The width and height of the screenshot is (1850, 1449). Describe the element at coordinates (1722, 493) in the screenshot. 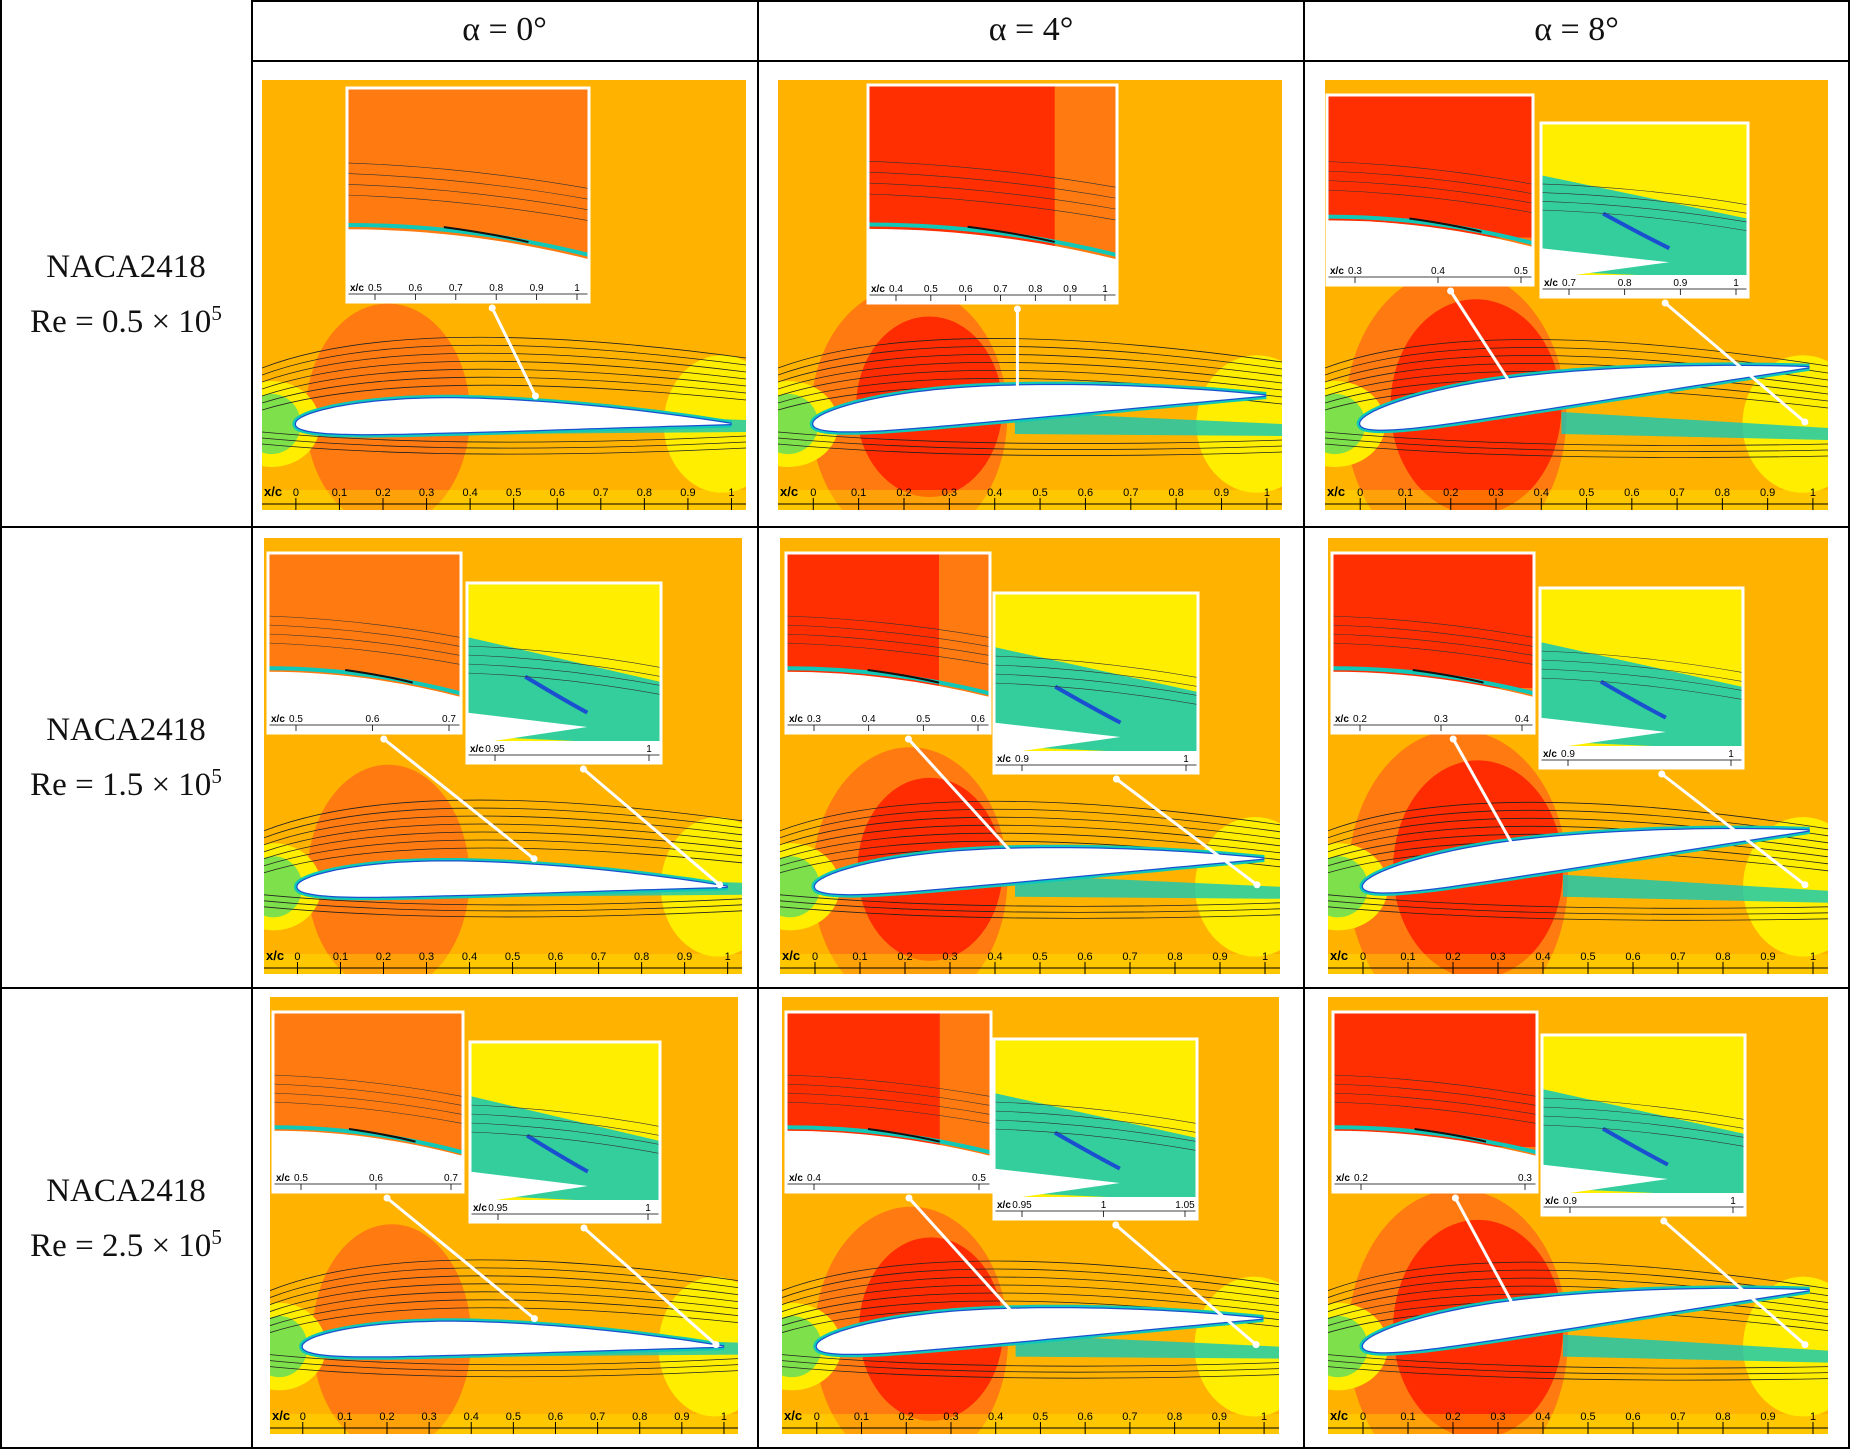

I see `x-tick-label: 0.8` at that location.